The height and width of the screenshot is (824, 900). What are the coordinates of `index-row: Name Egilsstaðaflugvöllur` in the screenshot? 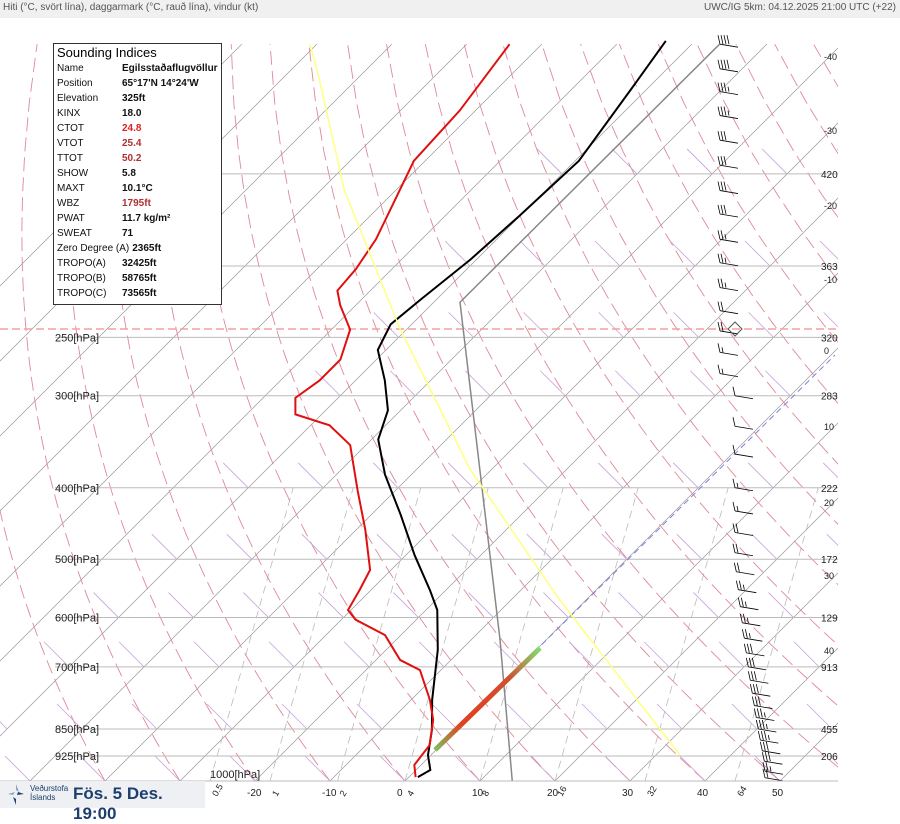 It's located at (137, 68).